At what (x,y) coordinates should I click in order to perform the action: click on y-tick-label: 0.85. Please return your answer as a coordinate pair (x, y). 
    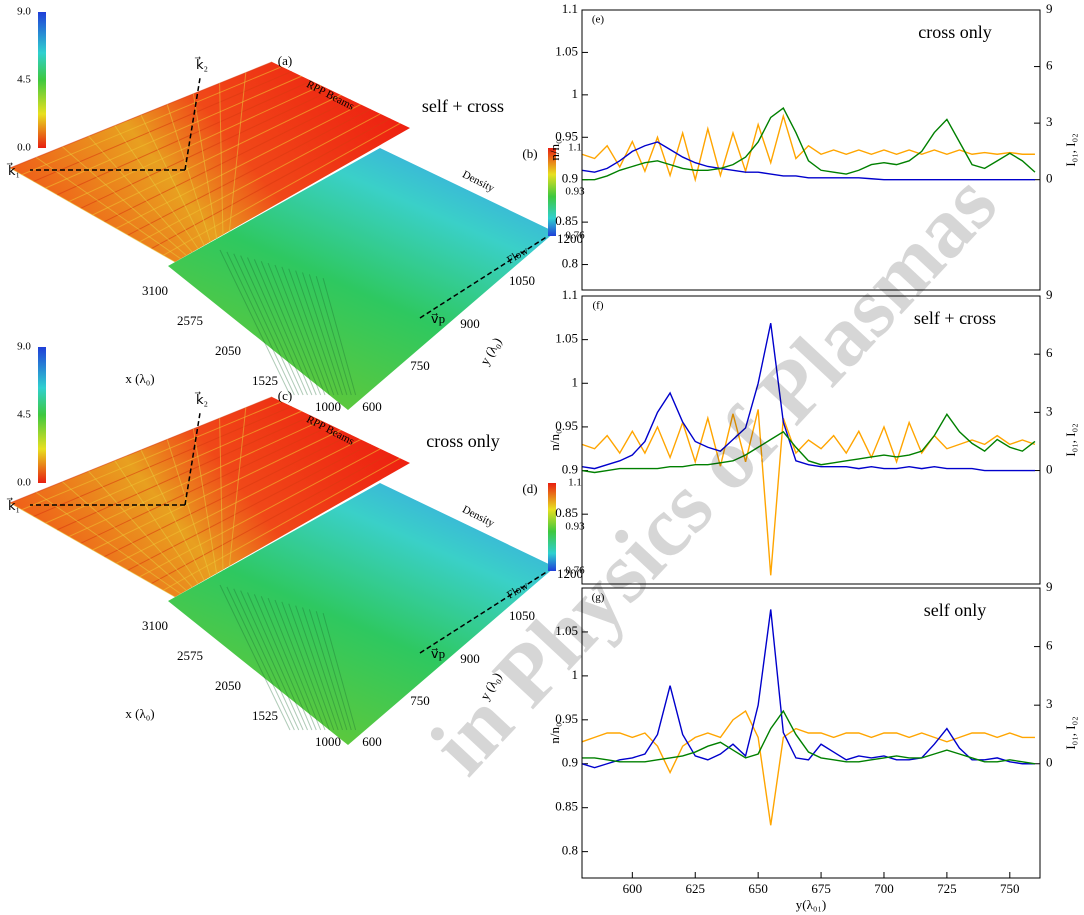
    Looking at the image, I should click on (566, 512).